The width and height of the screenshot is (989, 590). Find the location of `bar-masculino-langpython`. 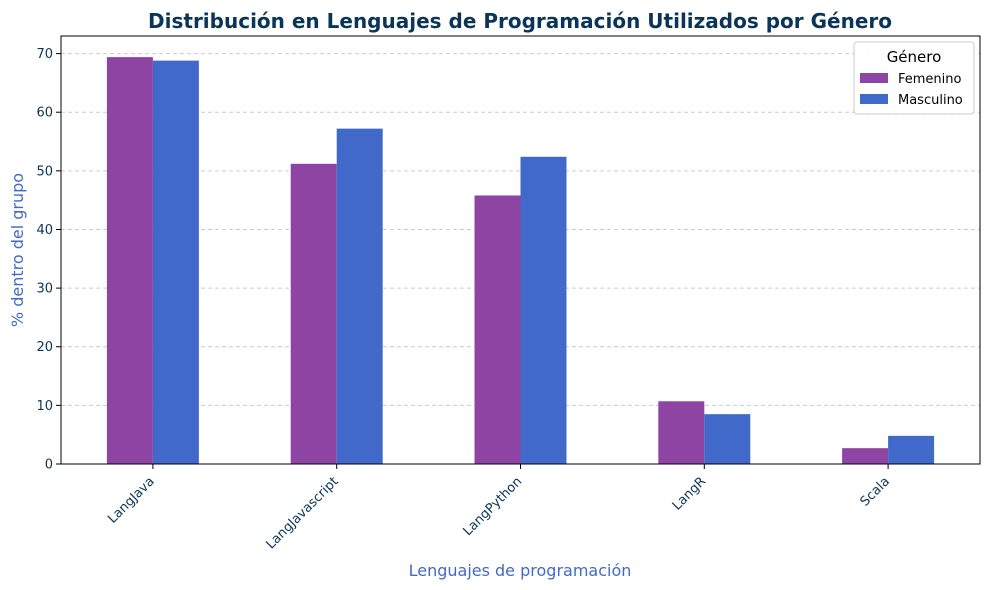

bar-masculino-langpython is located at coordinates (543, 310).